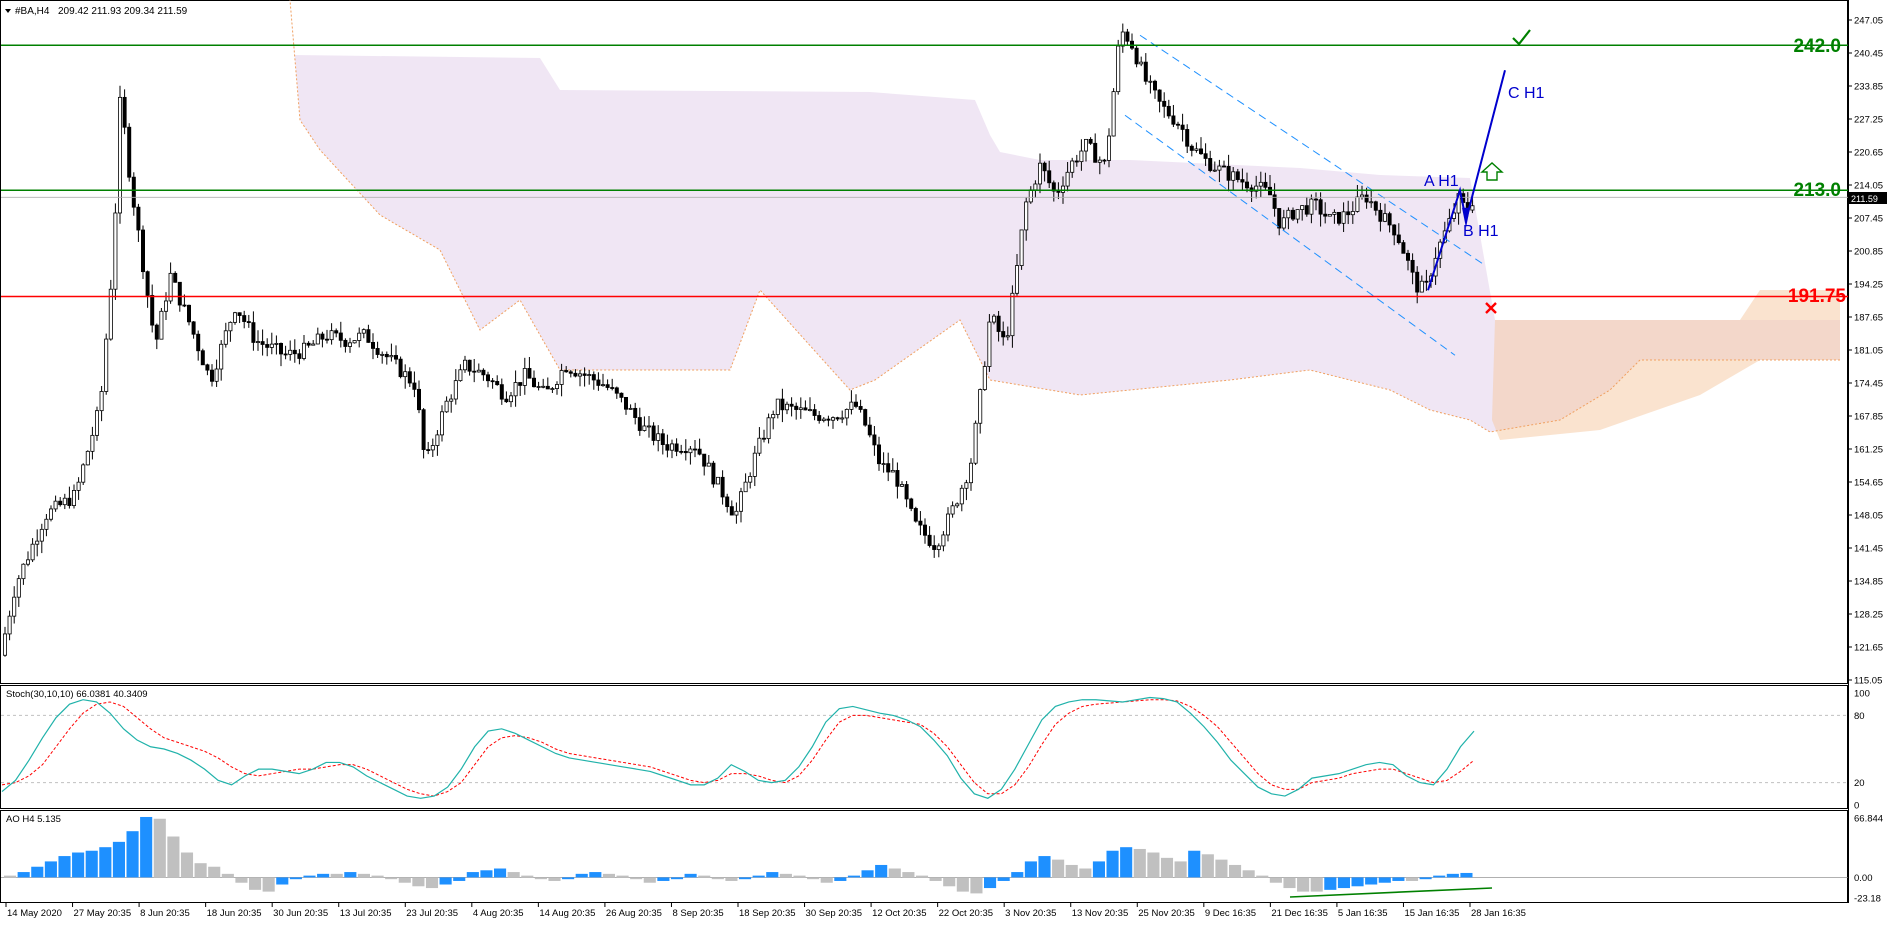 The image size is (1888, 928). I want to click on wave-a-label: A H1, so click(1441, 181).